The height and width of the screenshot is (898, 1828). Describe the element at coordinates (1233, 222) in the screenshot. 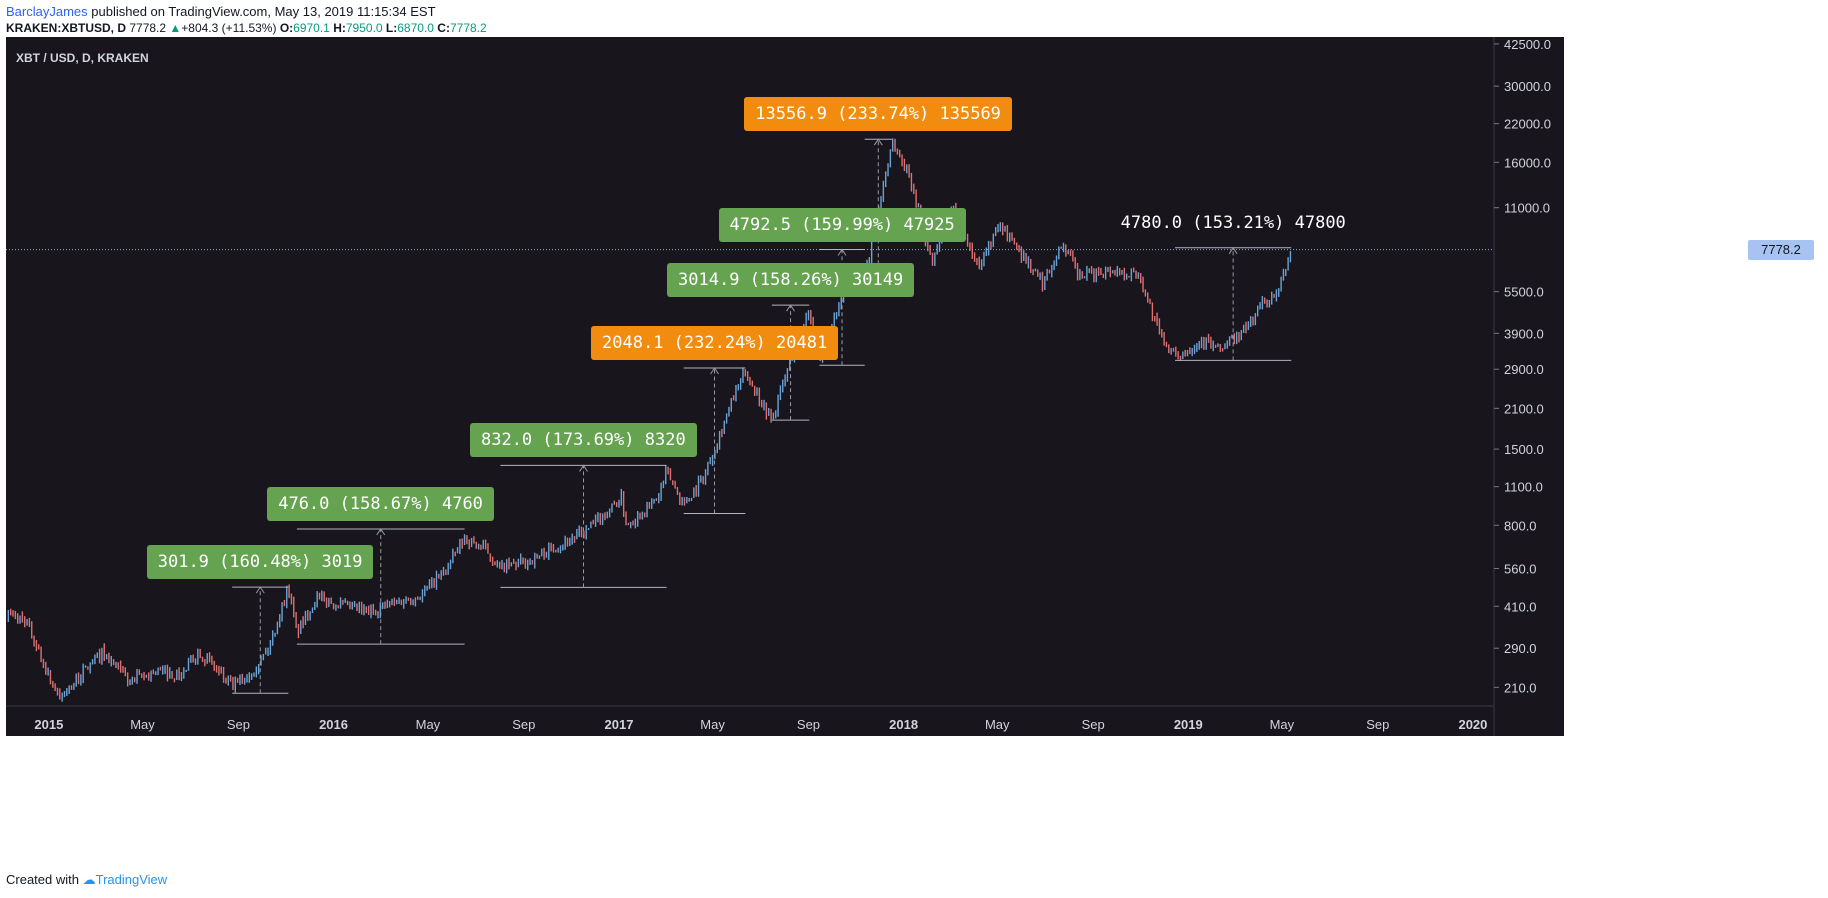

I see `range-label: 4780.0 (153.21%) 47800` at that location.